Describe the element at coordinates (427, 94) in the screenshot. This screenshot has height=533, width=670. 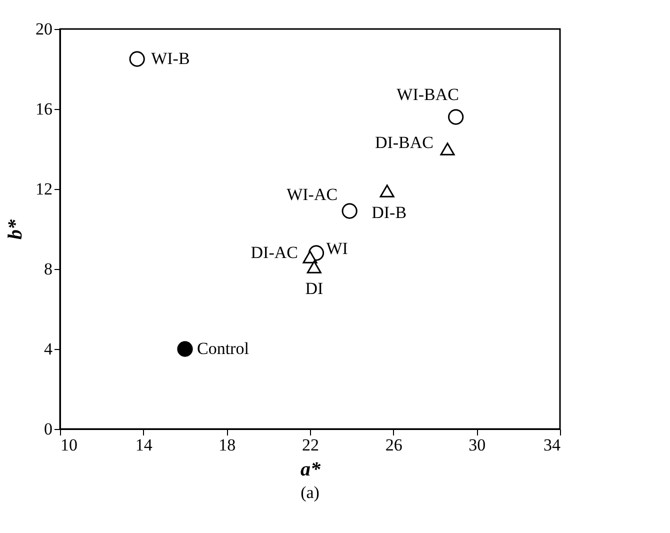
I see `annotation: WI-BAC` at that location.